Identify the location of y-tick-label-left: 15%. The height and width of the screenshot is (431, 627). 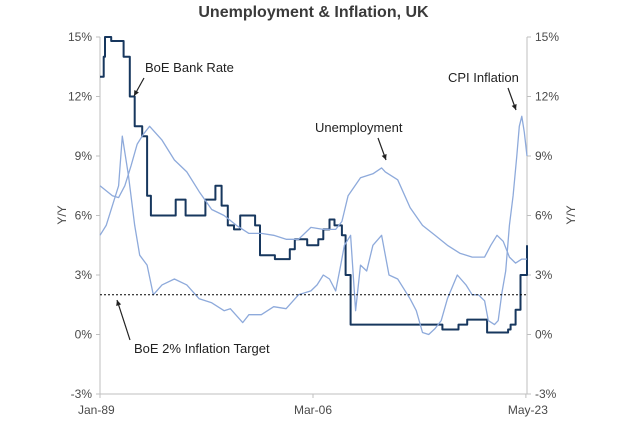
(80, 37).